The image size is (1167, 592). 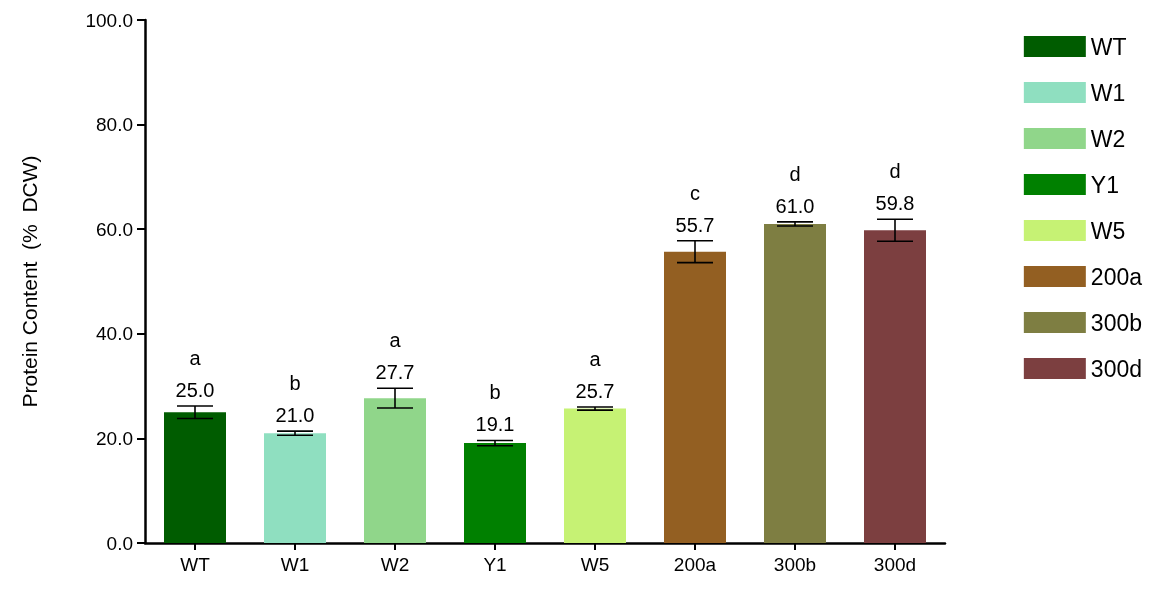 What do you see at coordinates (1108, 138) in the screenshot?
I see `legend-label: W2` at bounding box center [1108, 138].